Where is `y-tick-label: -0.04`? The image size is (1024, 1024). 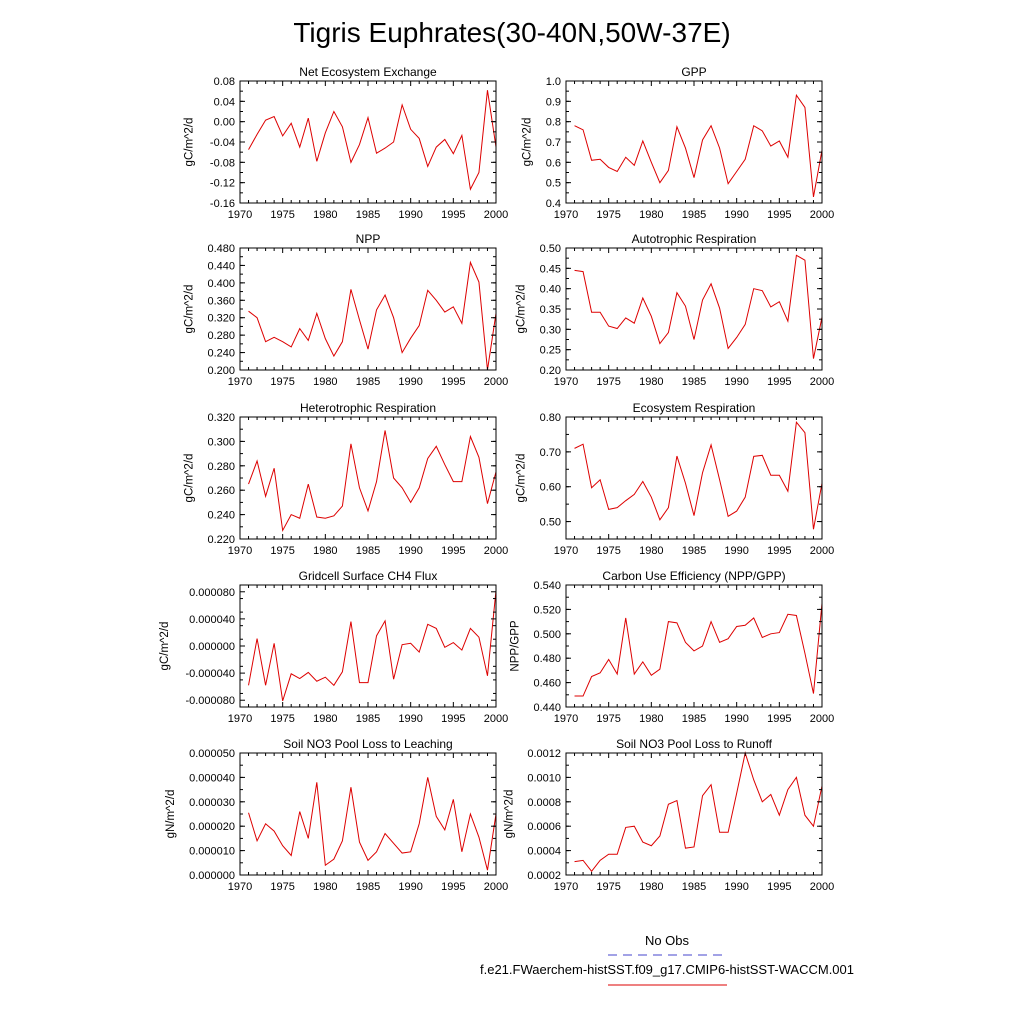
y-tick-label: -0.04 is located at coordinates (222, 143).